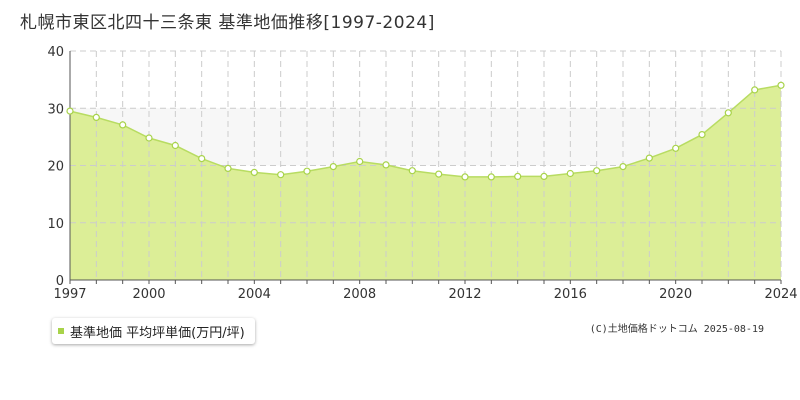 This screenshot has width=800, height=400. I want to click on y-tick-label: 40, so click(55, 52).